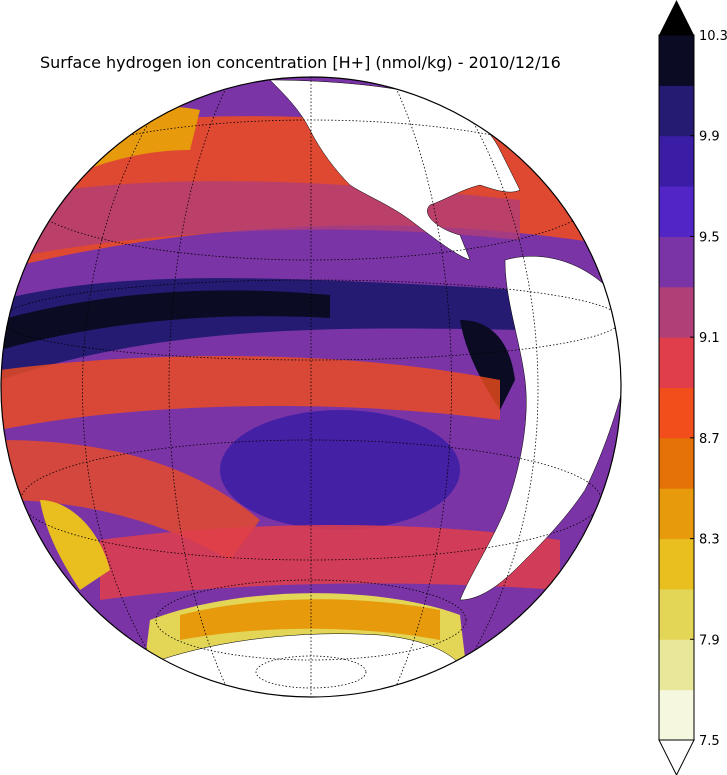 This screenshot has width=727, height=775. Describe the element at coordinates (676, 17) in the screenshot. I see `colorbar-extend-high` at that location.